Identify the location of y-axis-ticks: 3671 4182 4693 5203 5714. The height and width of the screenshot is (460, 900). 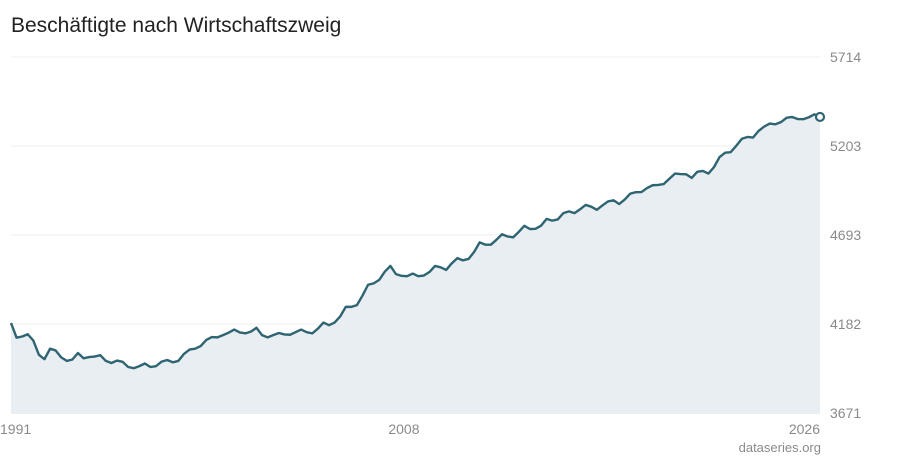
(845, 235).